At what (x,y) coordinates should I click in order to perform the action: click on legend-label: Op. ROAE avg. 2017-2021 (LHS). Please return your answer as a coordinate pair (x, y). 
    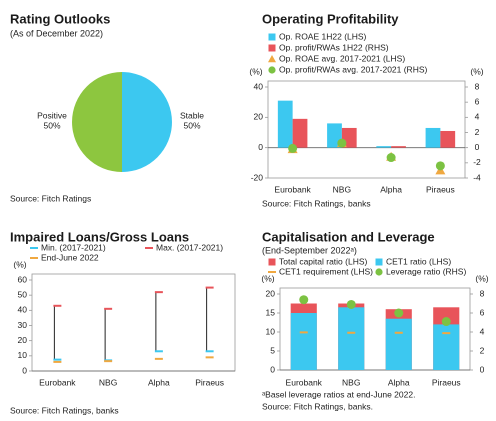
    Looking at the image, I should click on (342, 58).